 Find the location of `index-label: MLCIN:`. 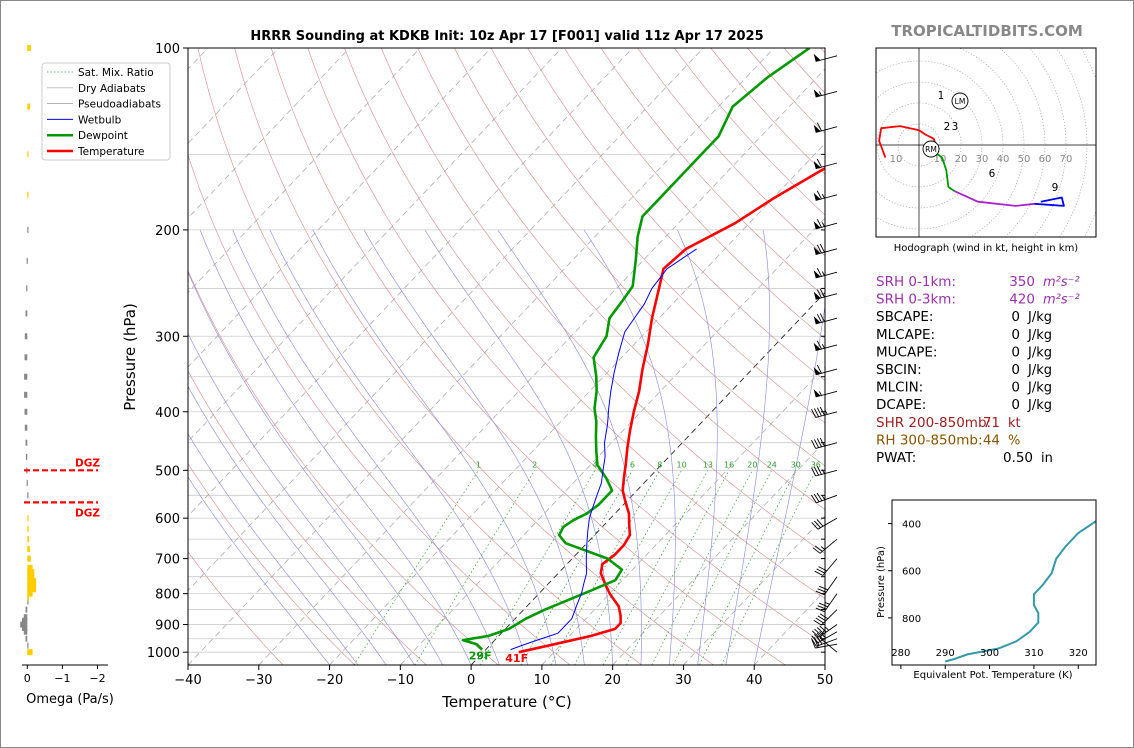

index-label: MLCIN: is located at coordinates (899, 388).